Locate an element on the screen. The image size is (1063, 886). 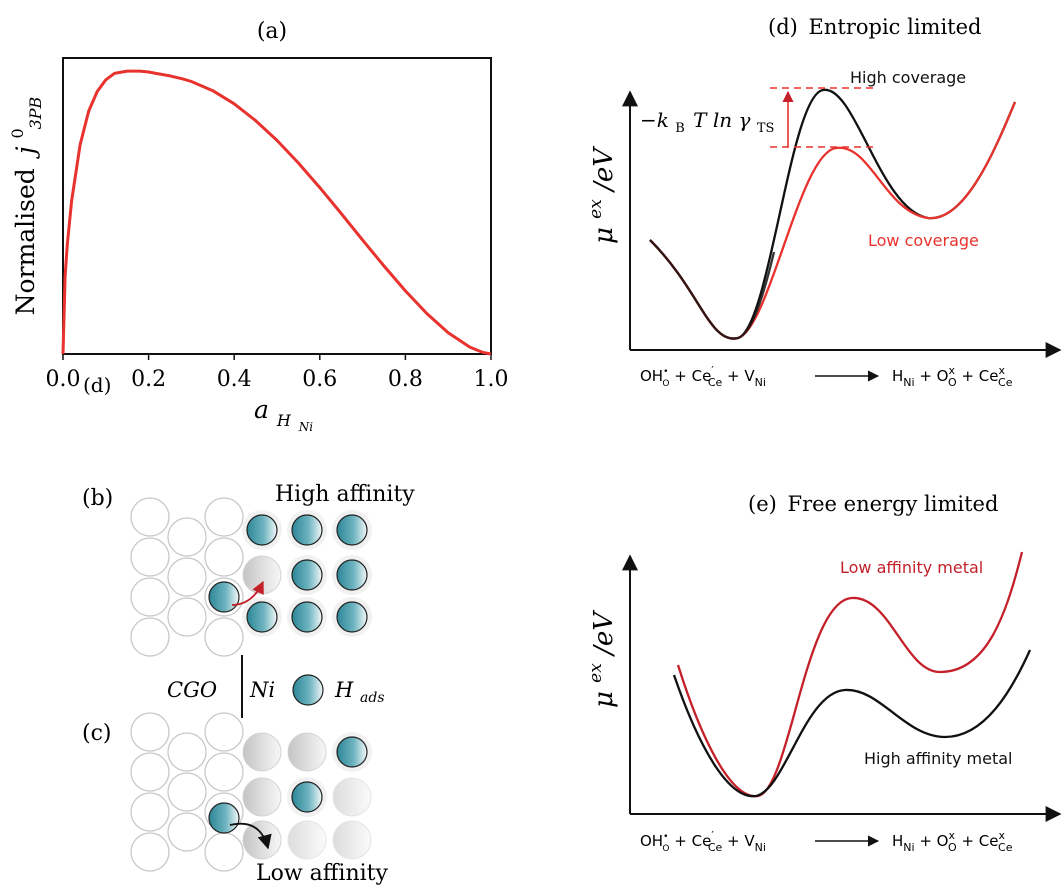
ann-sub-b: B is located at coordinates (680, 128).